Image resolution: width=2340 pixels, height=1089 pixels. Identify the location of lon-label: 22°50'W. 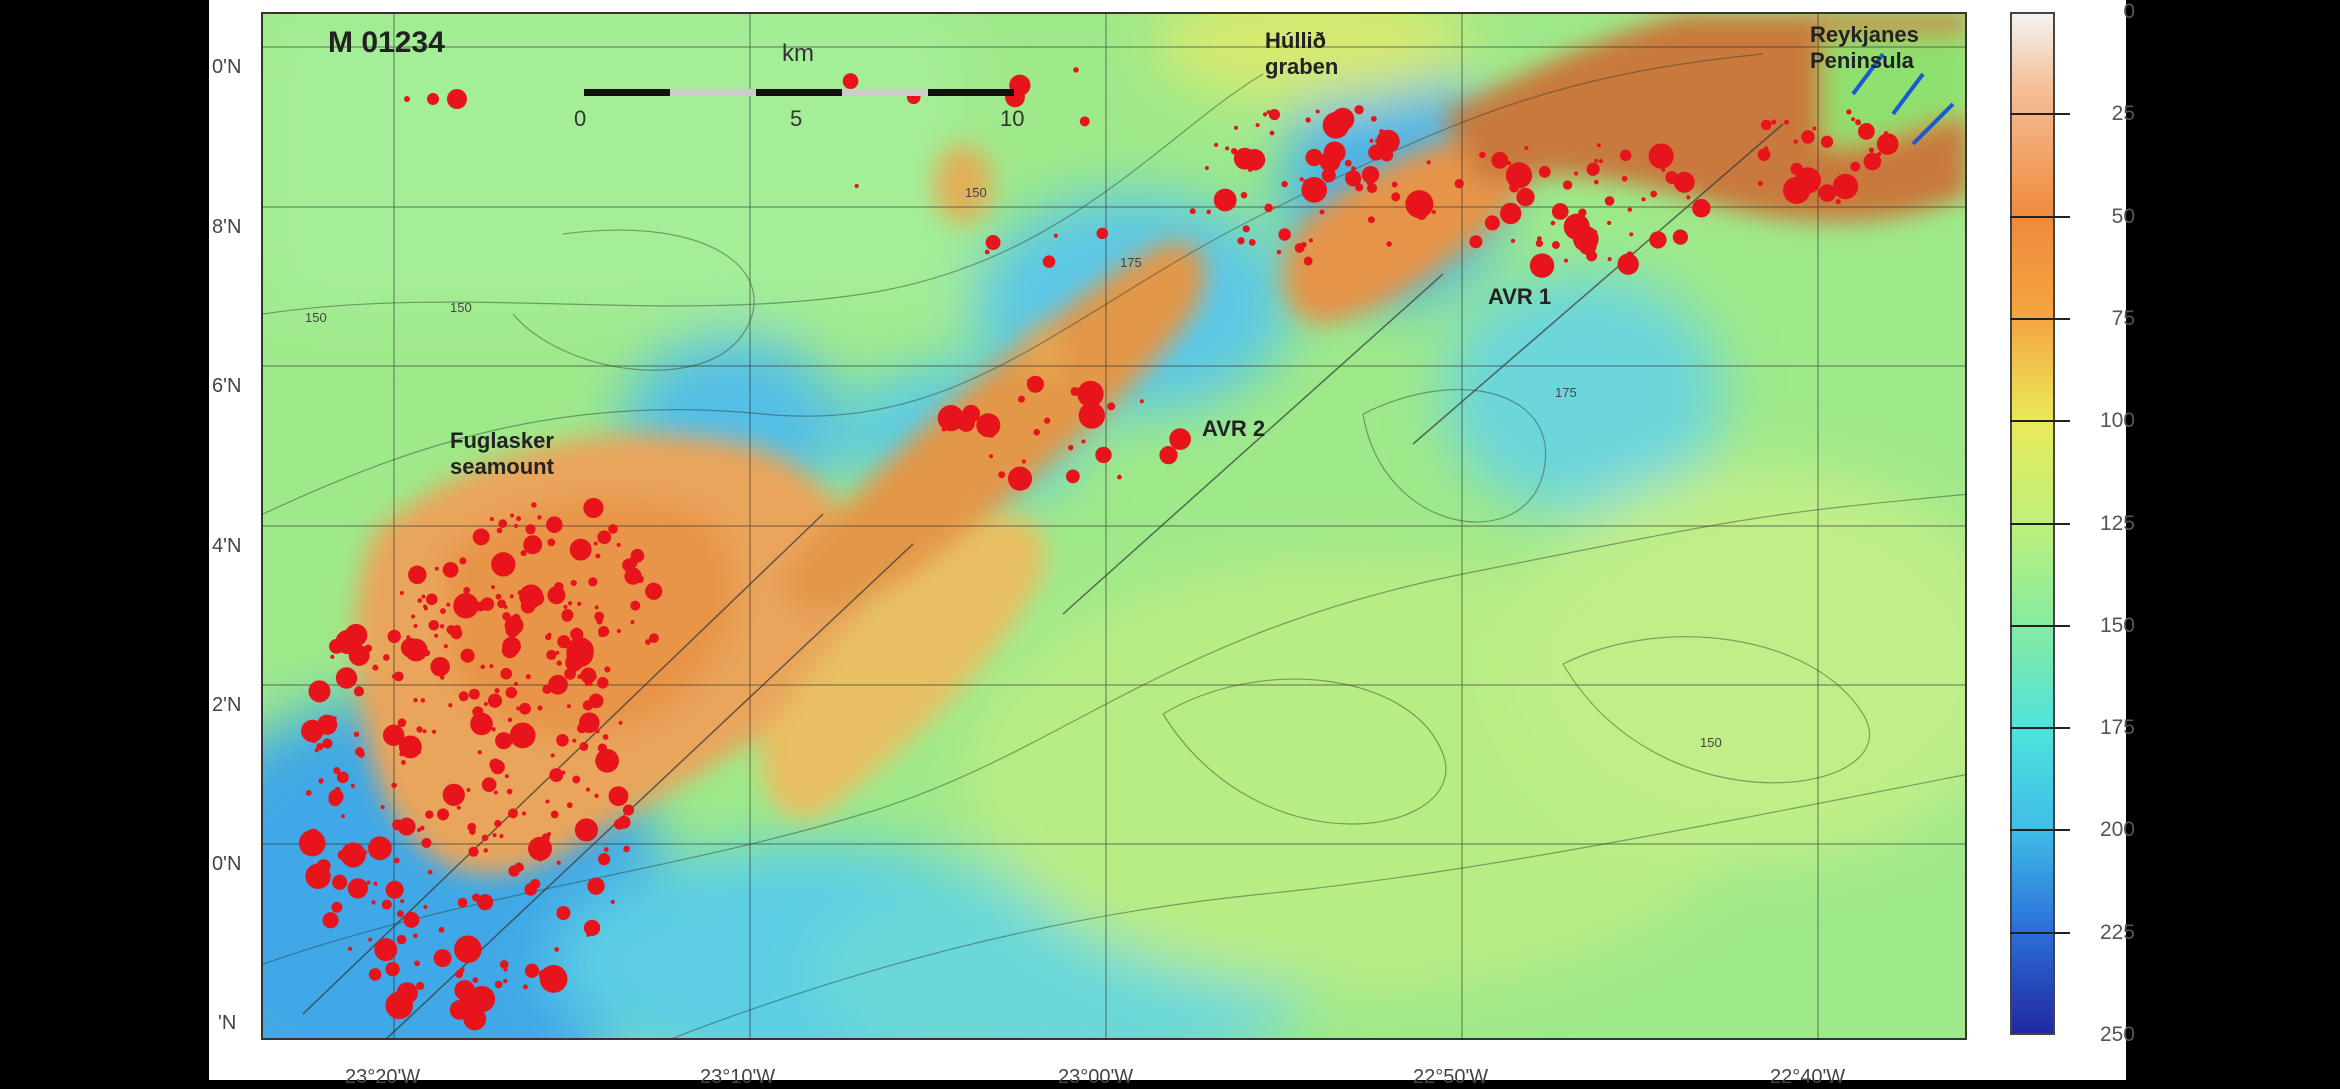
(1451, 1077).